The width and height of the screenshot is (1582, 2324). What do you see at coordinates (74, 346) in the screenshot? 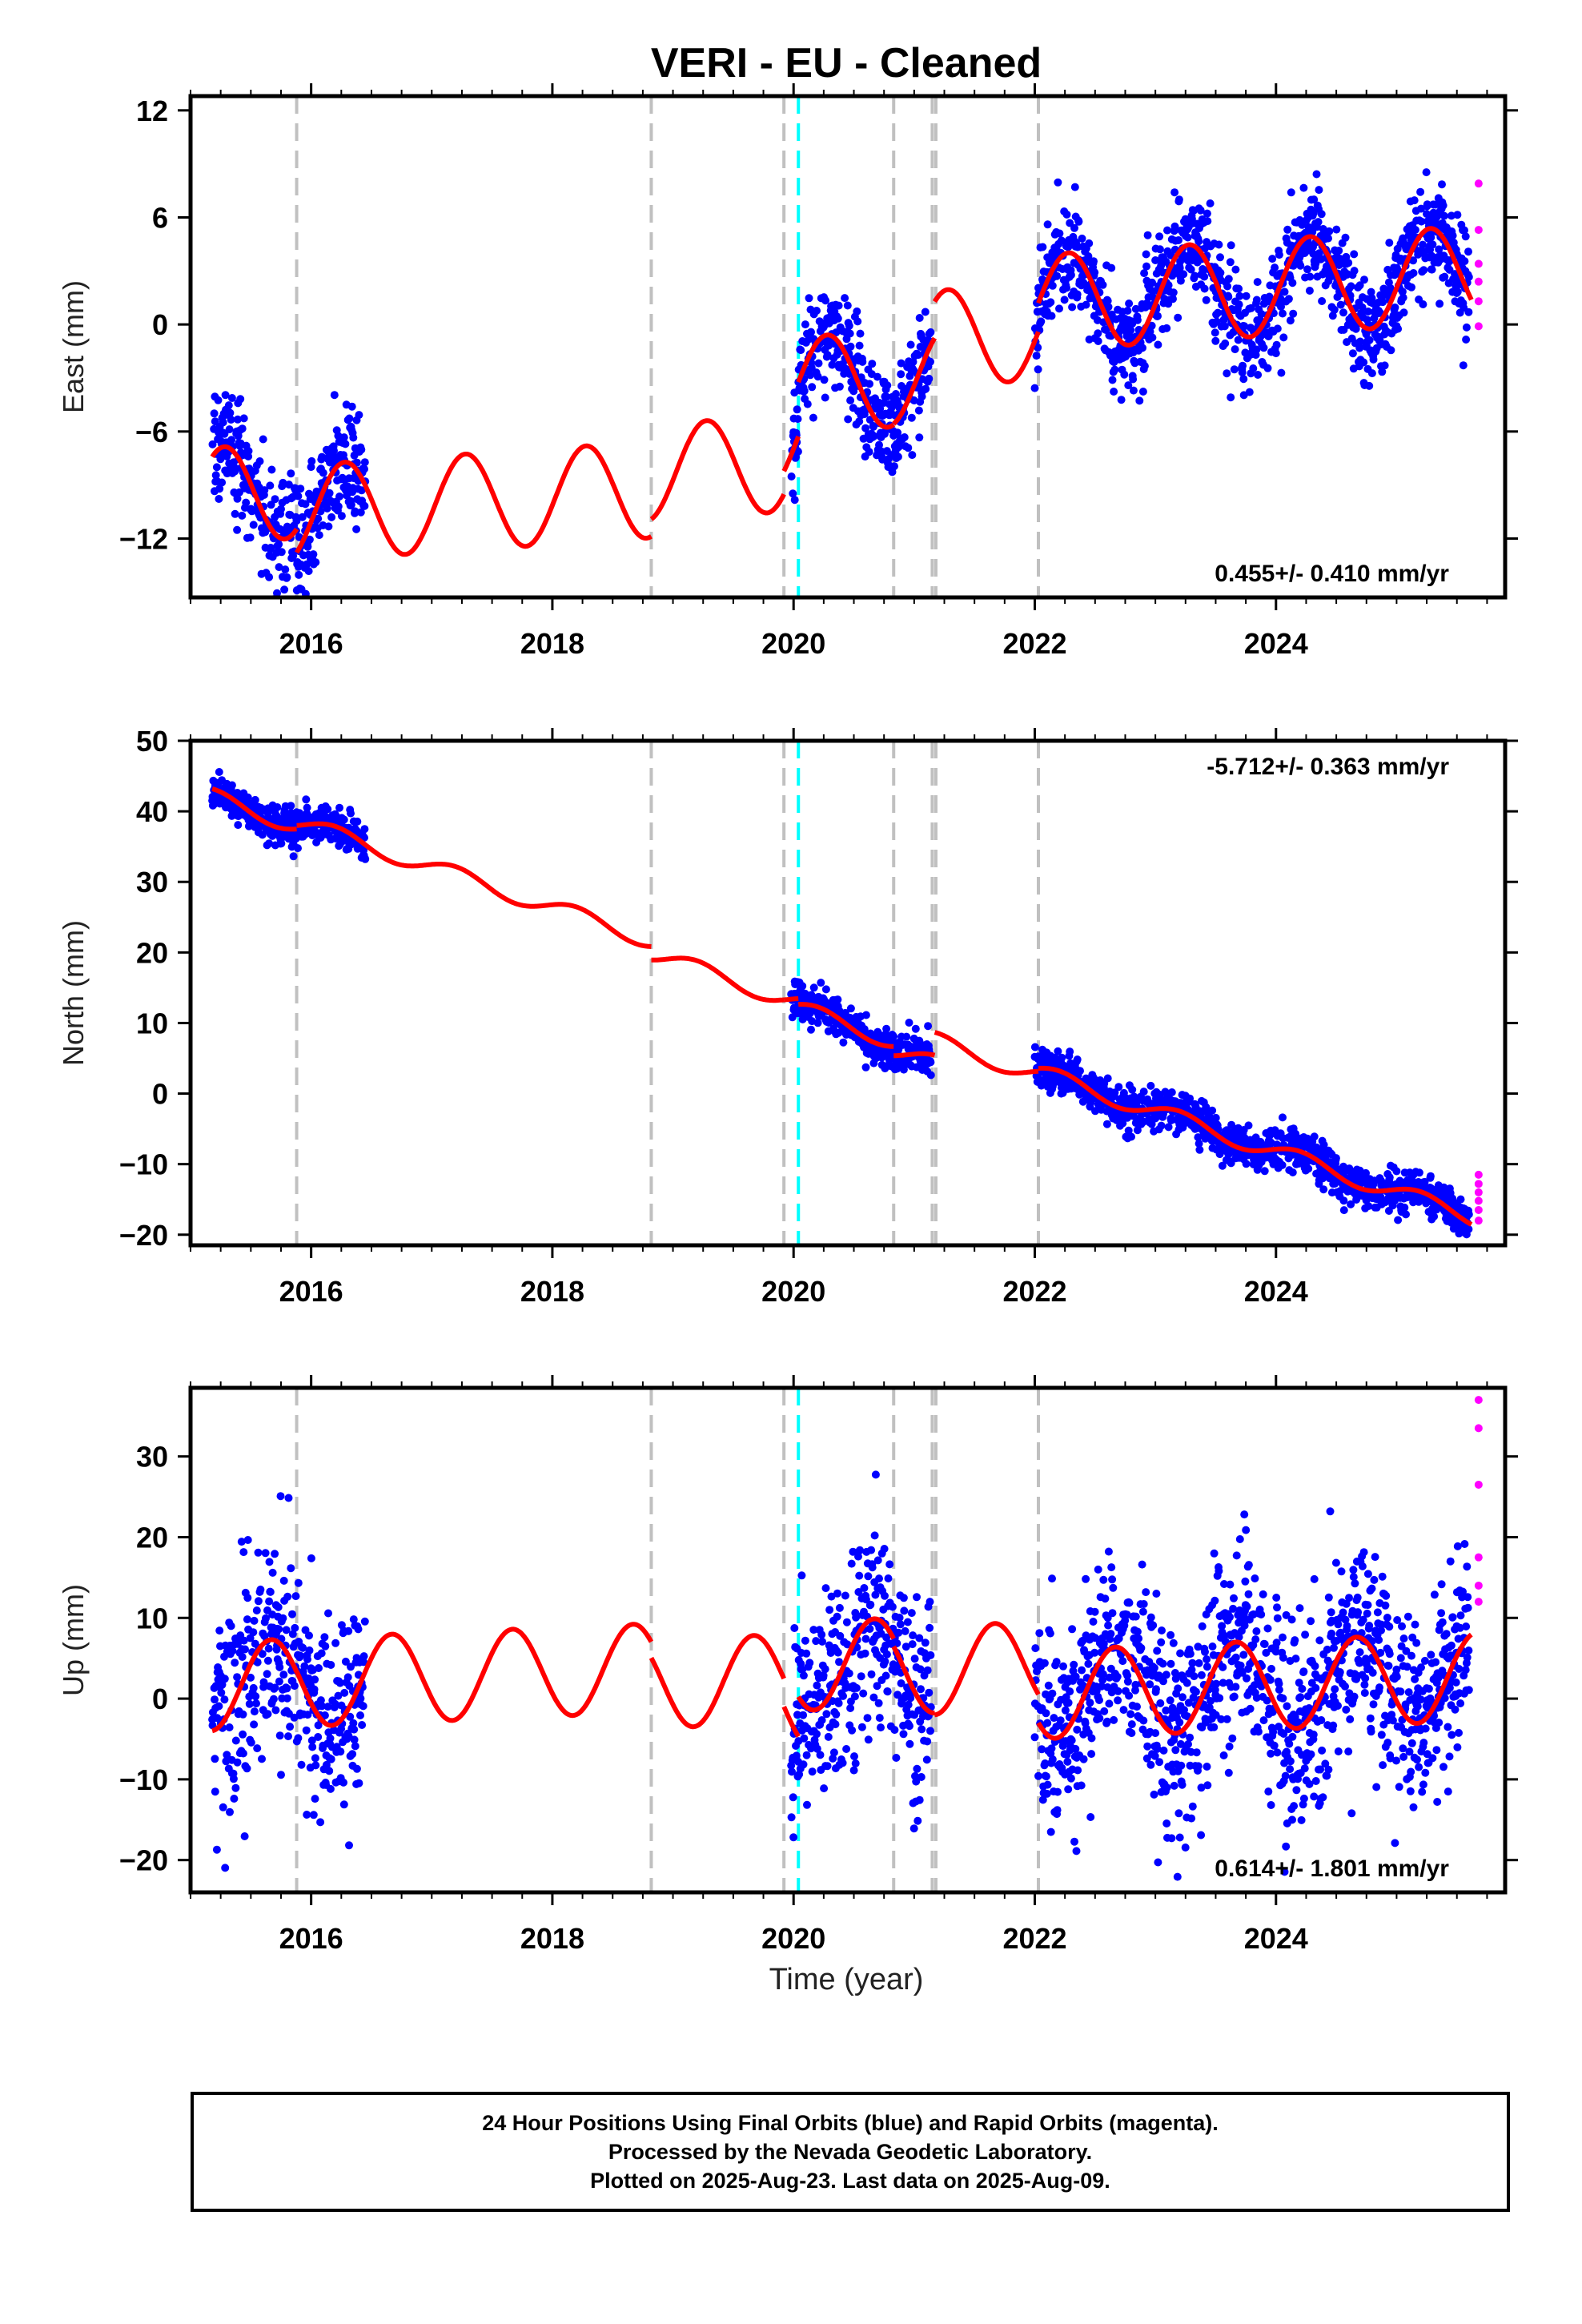
I see `y-axis-label: East (mm)` at bounding box center [74, 346].